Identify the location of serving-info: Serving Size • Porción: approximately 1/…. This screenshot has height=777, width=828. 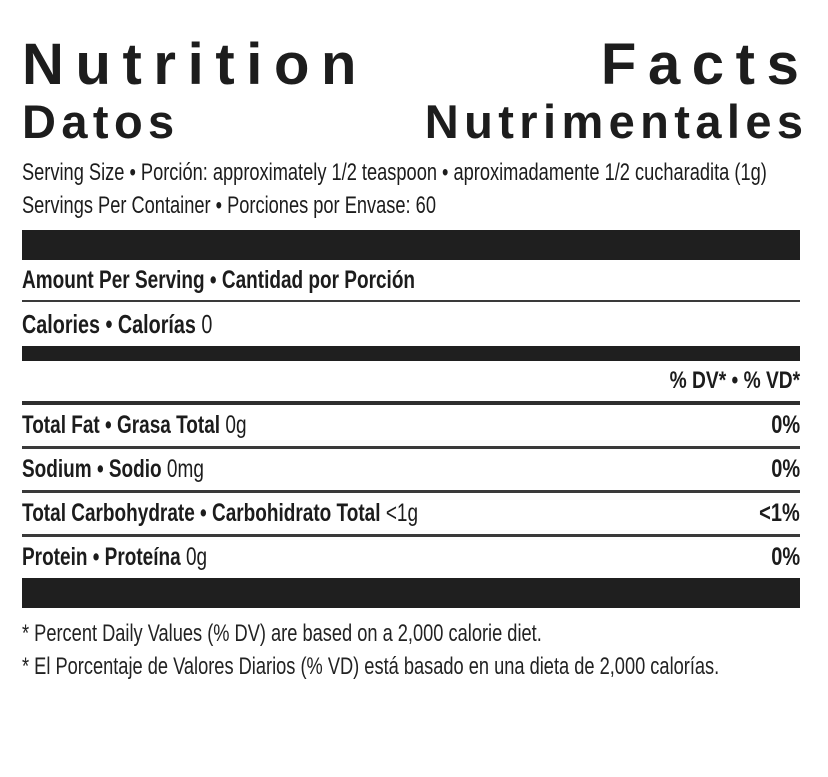
(411, 189).